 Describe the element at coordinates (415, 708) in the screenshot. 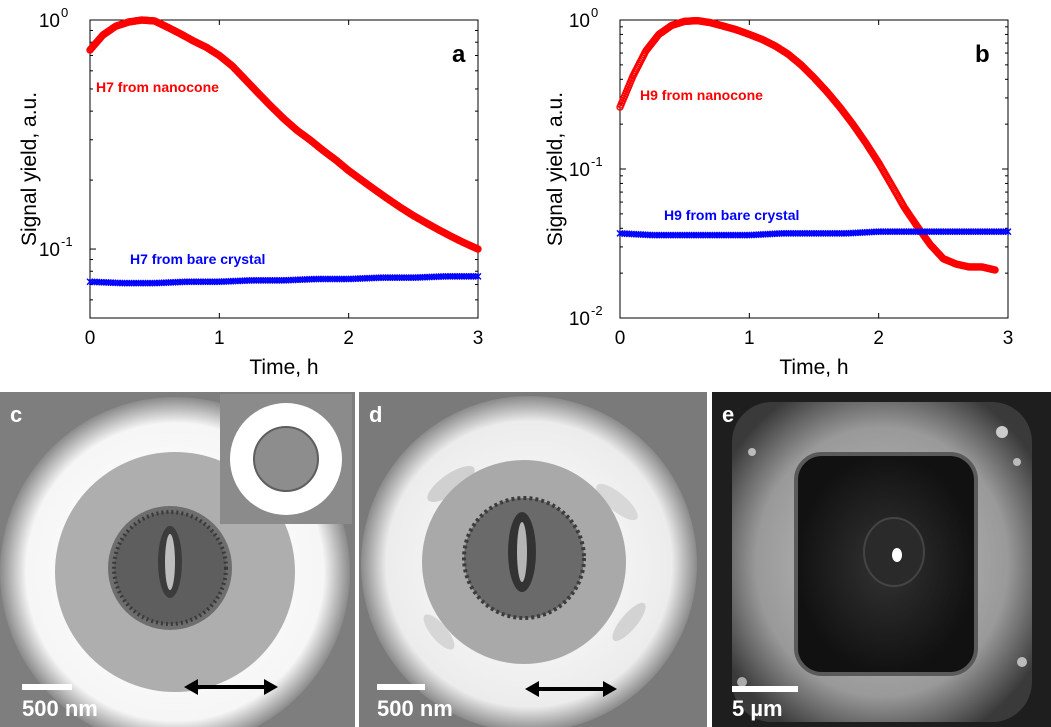

I see `scale-label-d: 500 nm` at that location.